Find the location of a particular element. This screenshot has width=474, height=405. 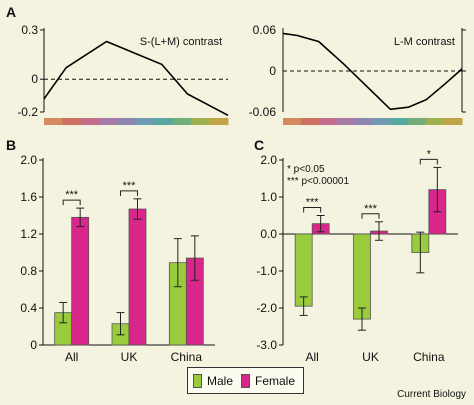

legend-label-female: Female is located at coordinates (274, 380).